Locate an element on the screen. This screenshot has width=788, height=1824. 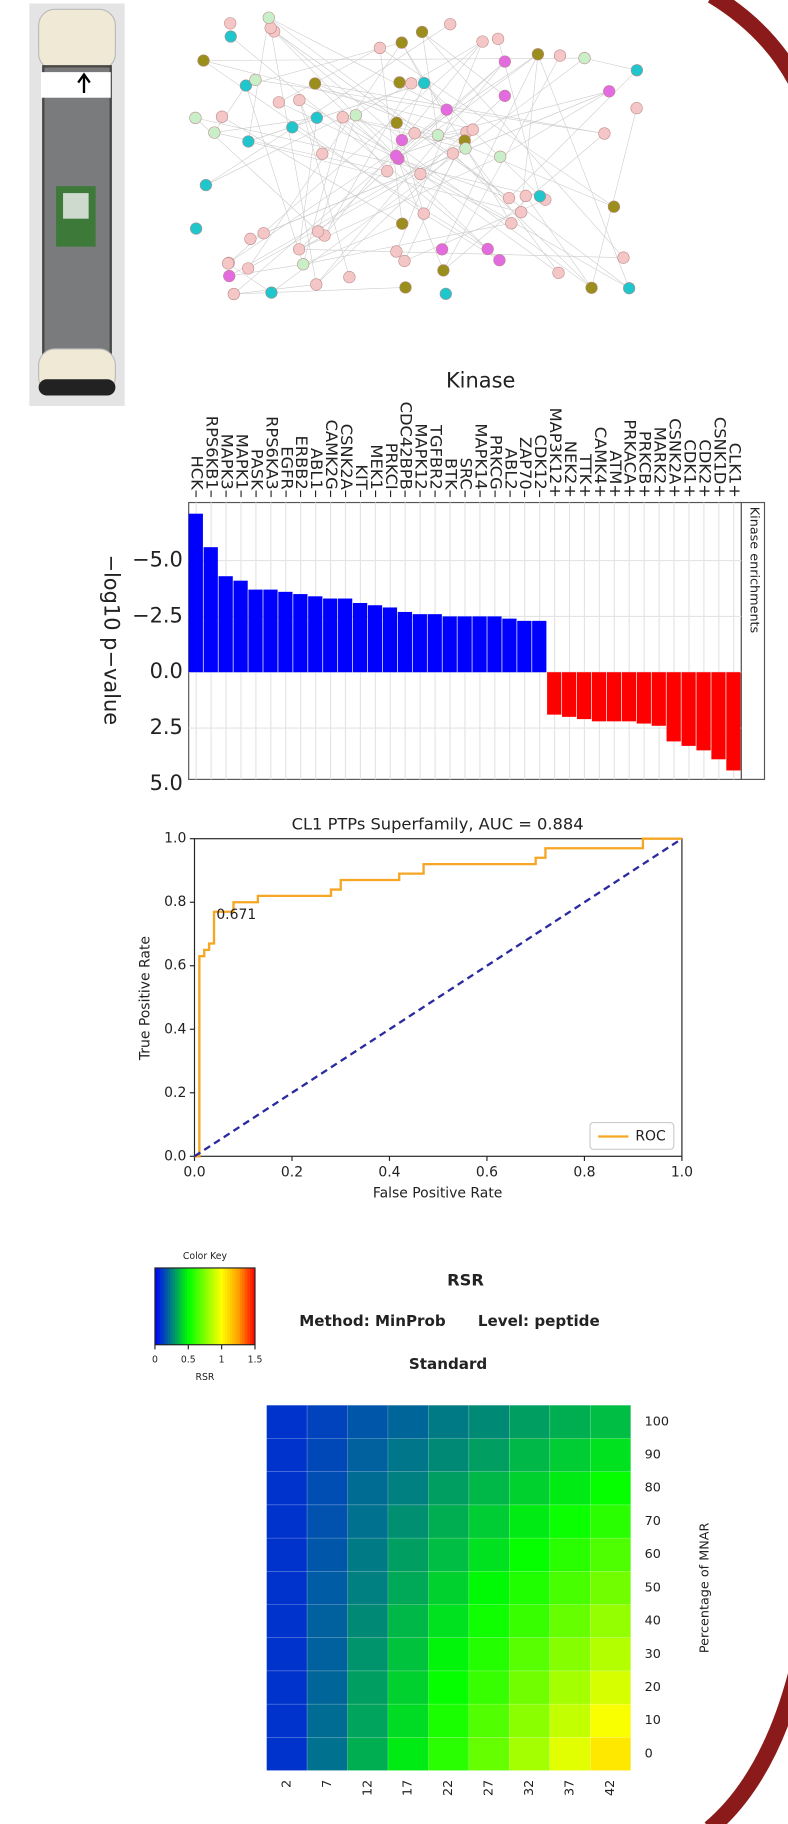
y-tick-label: 10 is located at coordinates (653, 1720).